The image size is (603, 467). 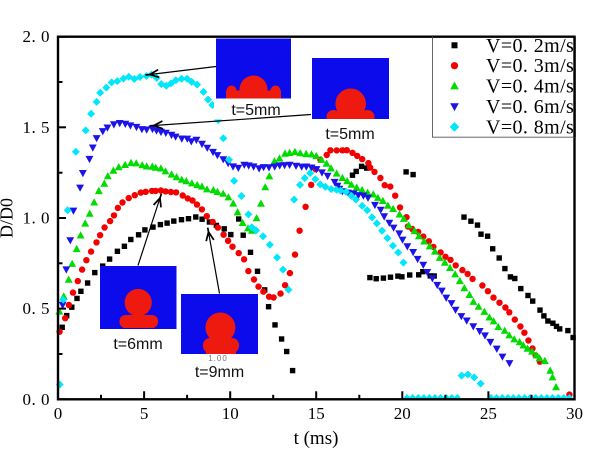 What do you see at coordinates (144, 413) in the screenshot?
I see `svg-text: 5` at bounding box center [144, 413].